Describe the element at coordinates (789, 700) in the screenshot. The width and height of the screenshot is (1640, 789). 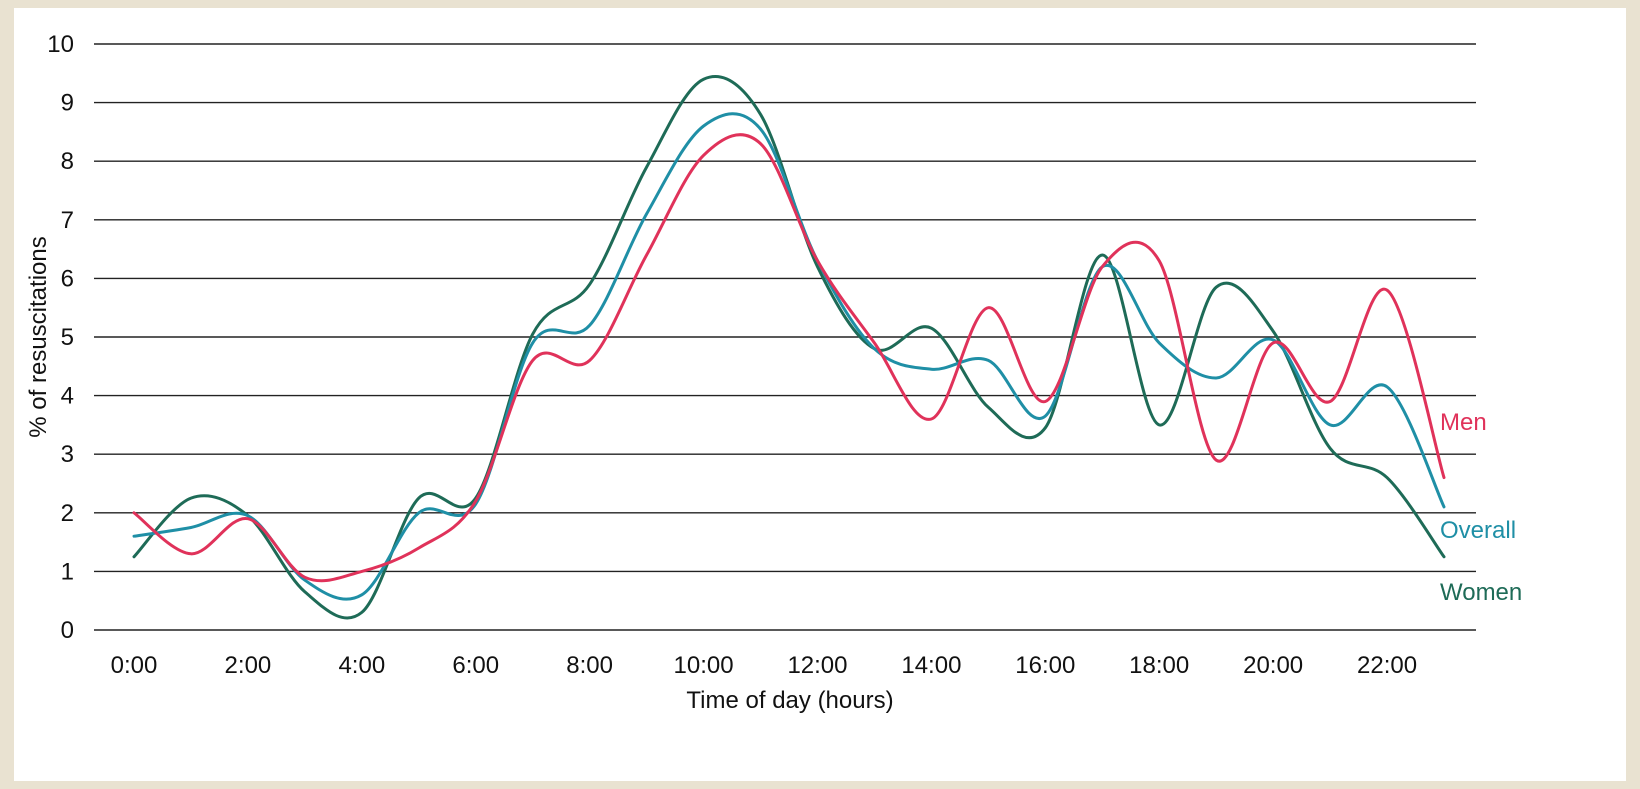
I see `x-axis-title: Time of day (hours)` at that location.